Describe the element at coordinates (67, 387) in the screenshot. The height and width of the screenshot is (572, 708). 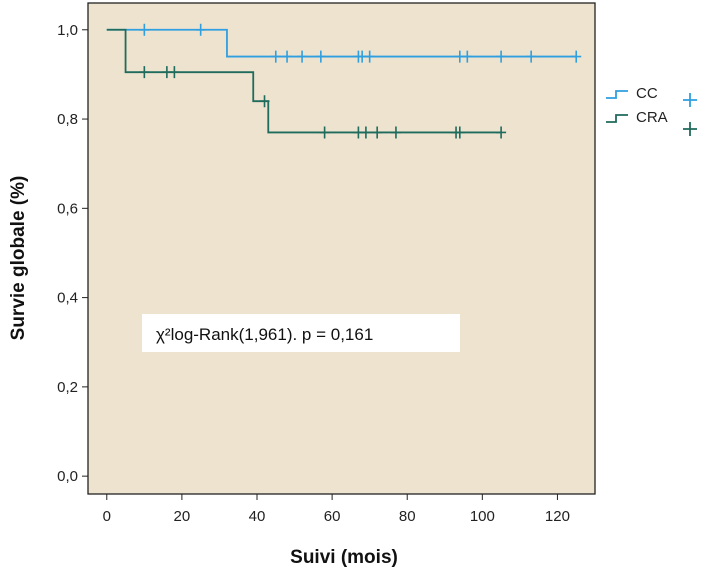
I see `y-tick-label: 0,2` at that location.